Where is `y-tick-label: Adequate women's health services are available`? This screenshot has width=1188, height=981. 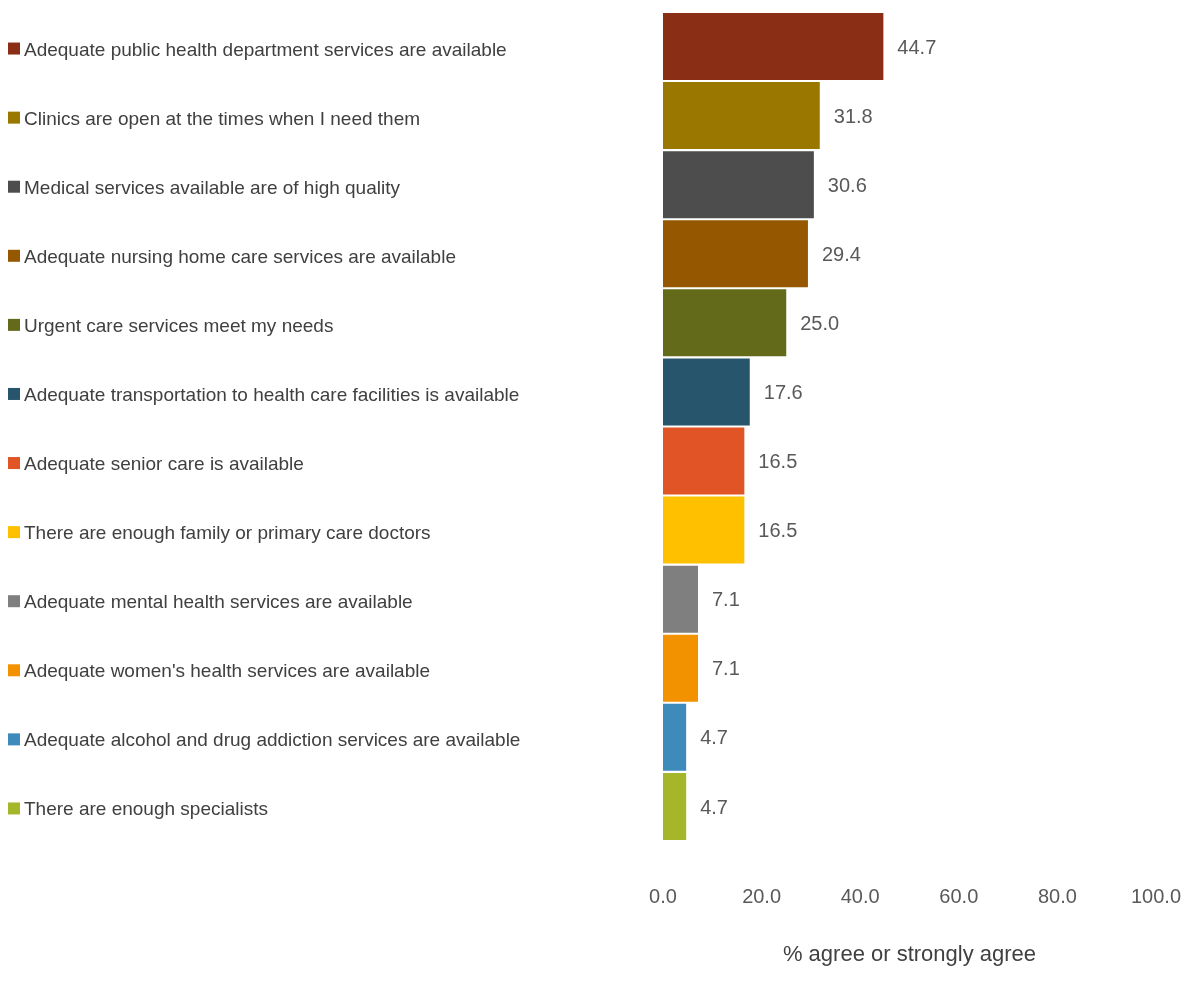
y-tick-label: Adequate women's health services are available is located at coordinates (227, 671).